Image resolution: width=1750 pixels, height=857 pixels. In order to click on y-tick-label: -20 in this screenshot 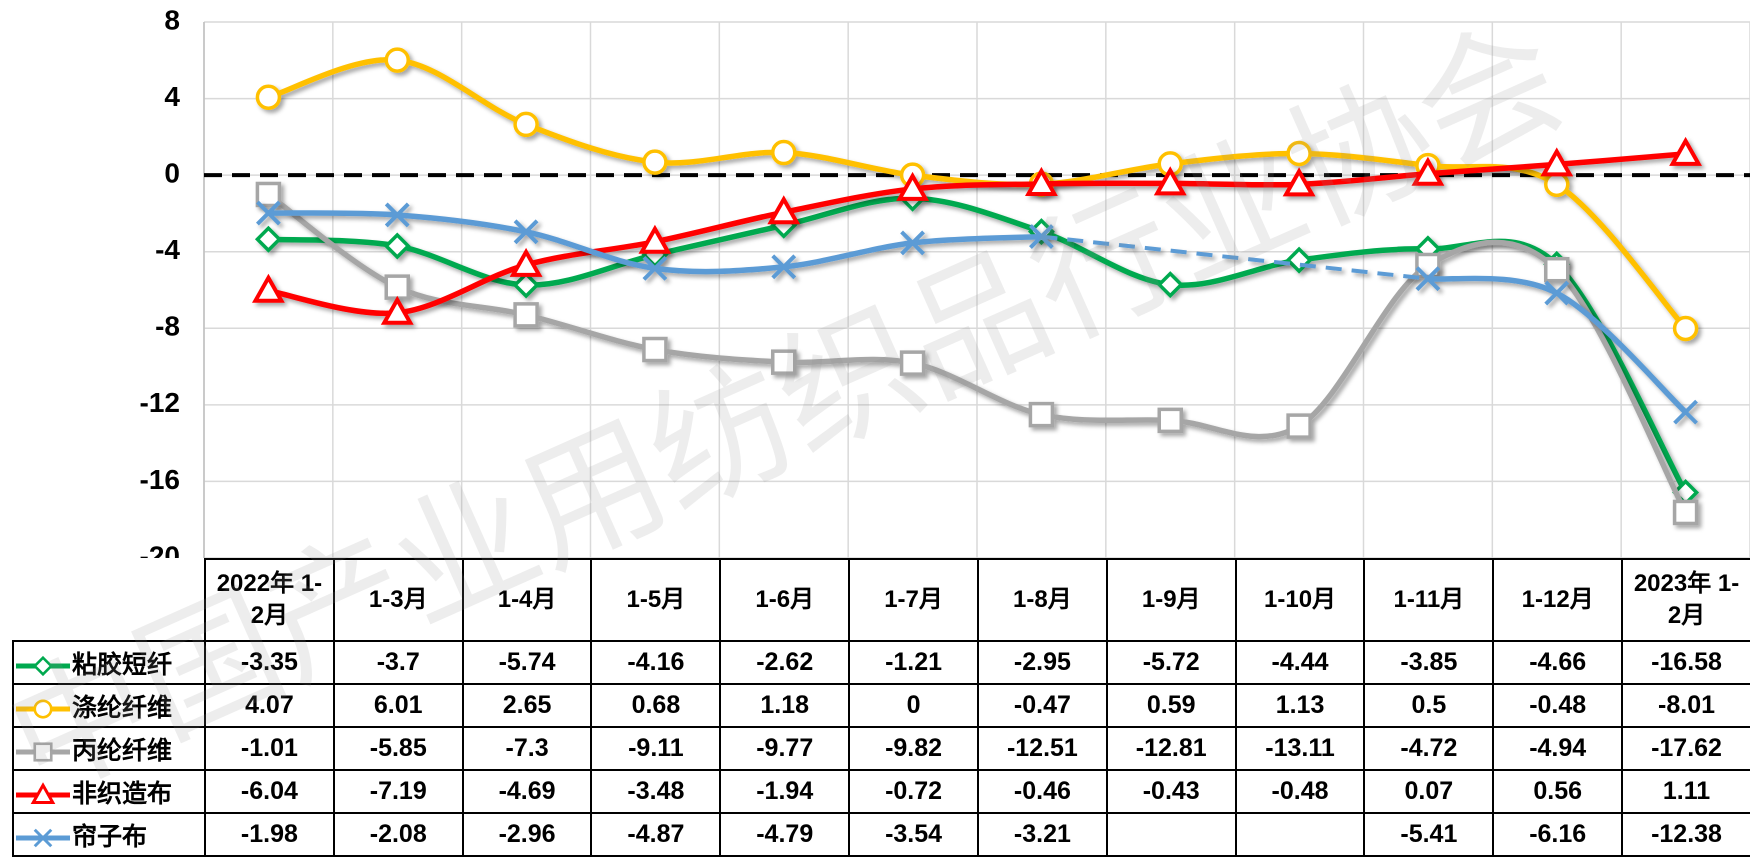, I will do `click(160, 549)`.